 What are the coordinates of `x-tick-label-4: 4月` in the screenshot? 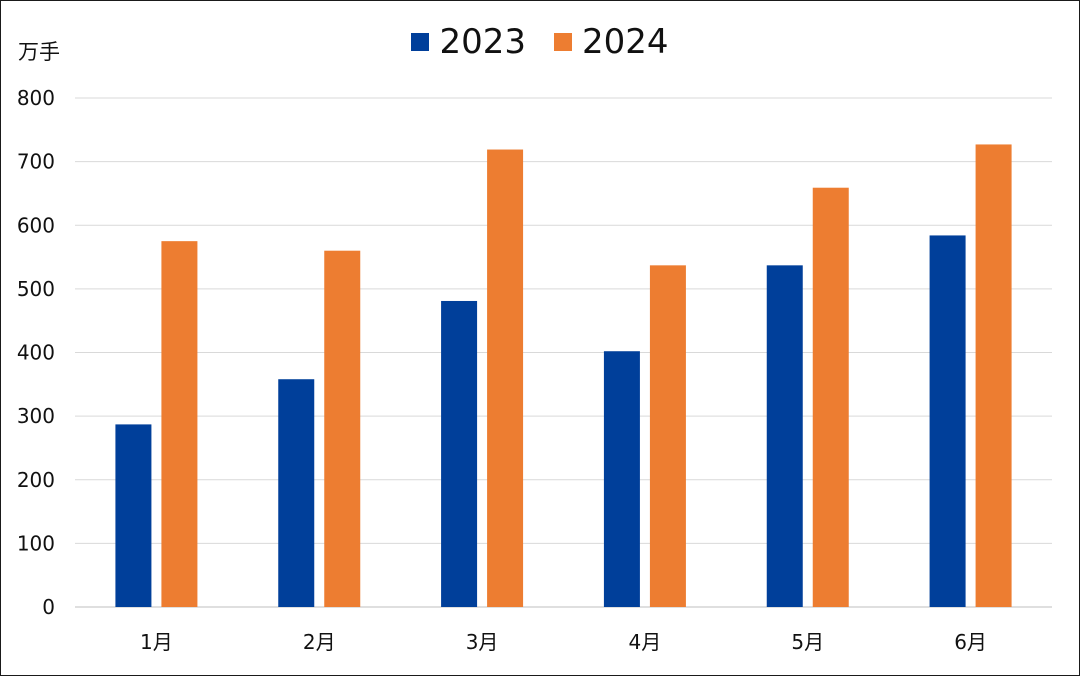 It's located at (645, 642).